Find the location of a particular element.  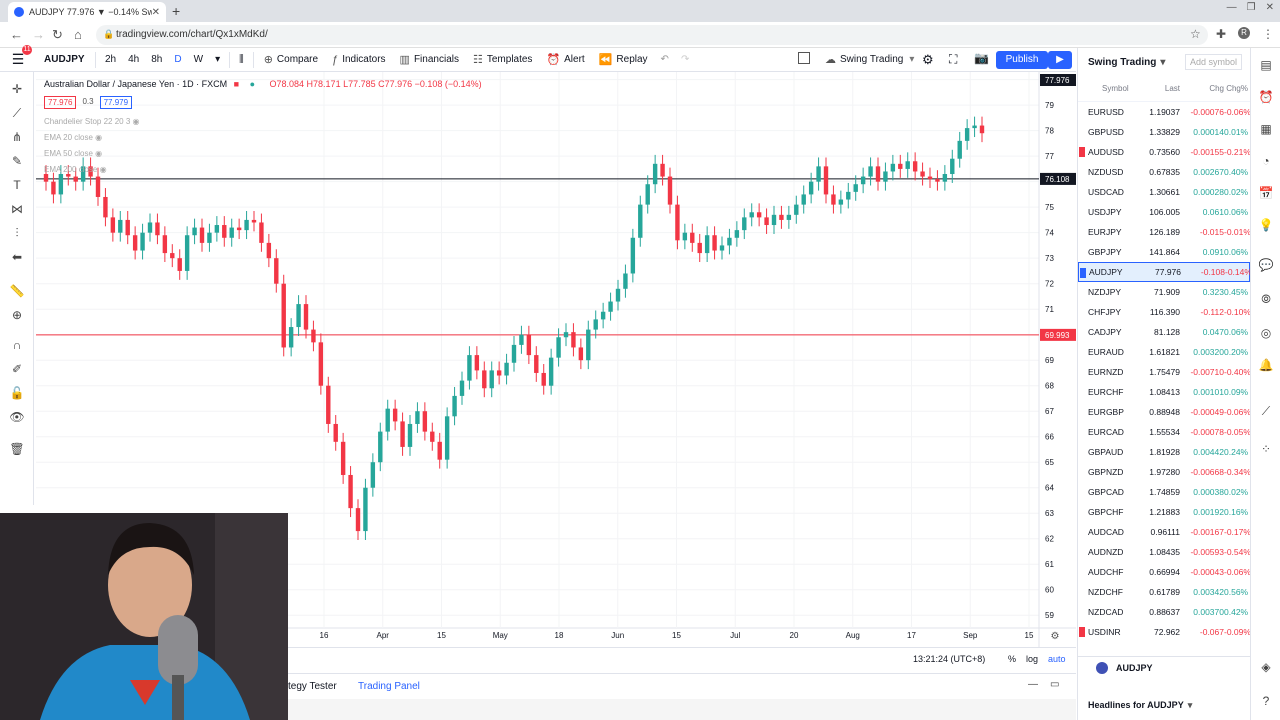

watchlist-row: AUDCAD 0.96111 -0.00167 -0.17% is located at coordinates (1164, 532).